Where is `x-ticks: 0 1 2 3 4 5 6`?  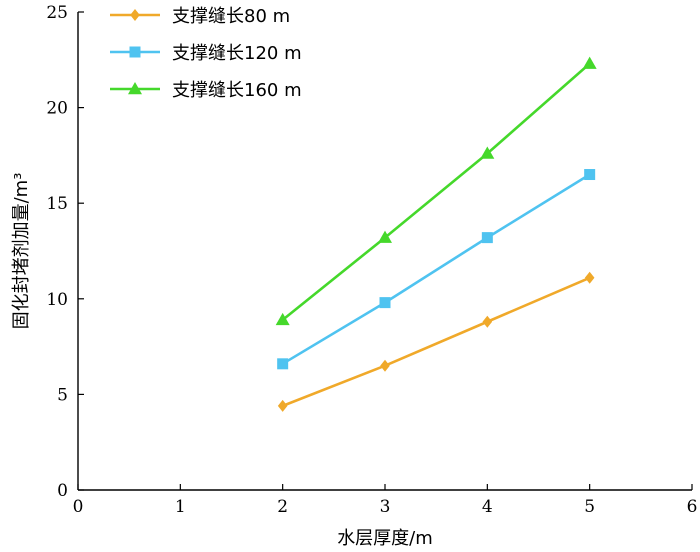
x-ticks: 0 1 2 3 4 5 6 is located at coordinates (385, 500).